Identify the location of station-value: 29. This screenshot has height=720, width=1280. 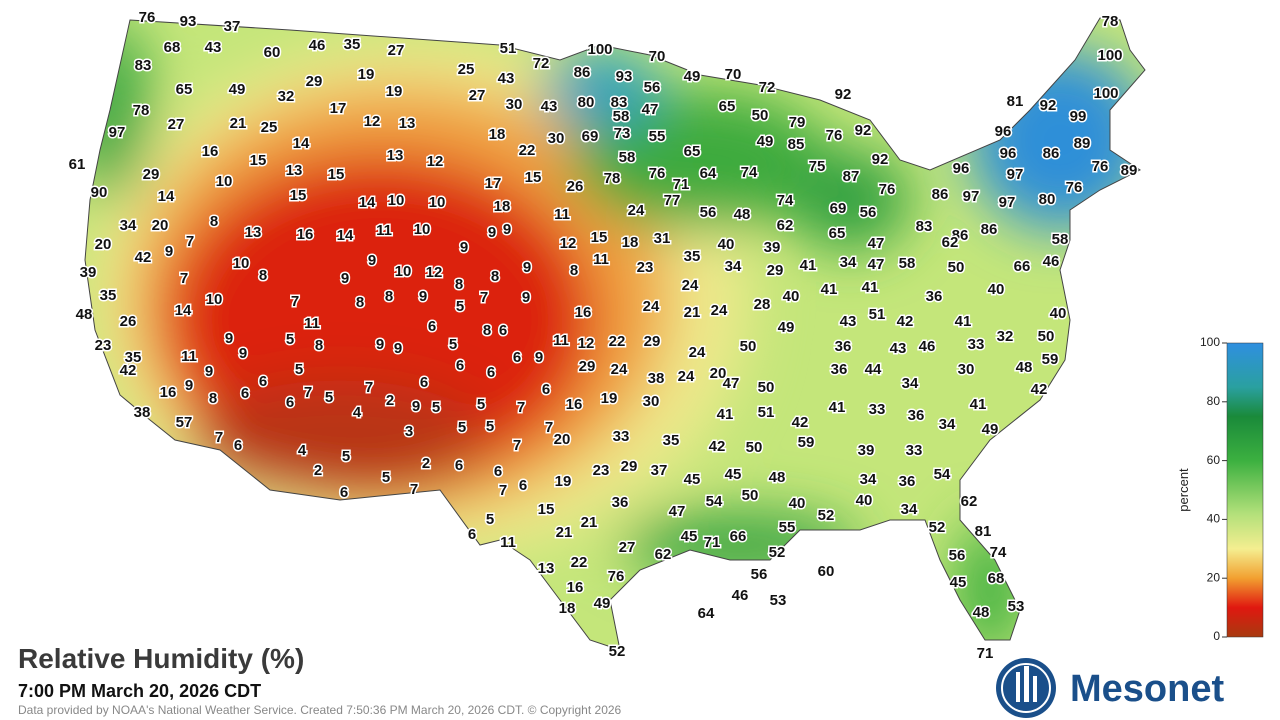
(629, 466).